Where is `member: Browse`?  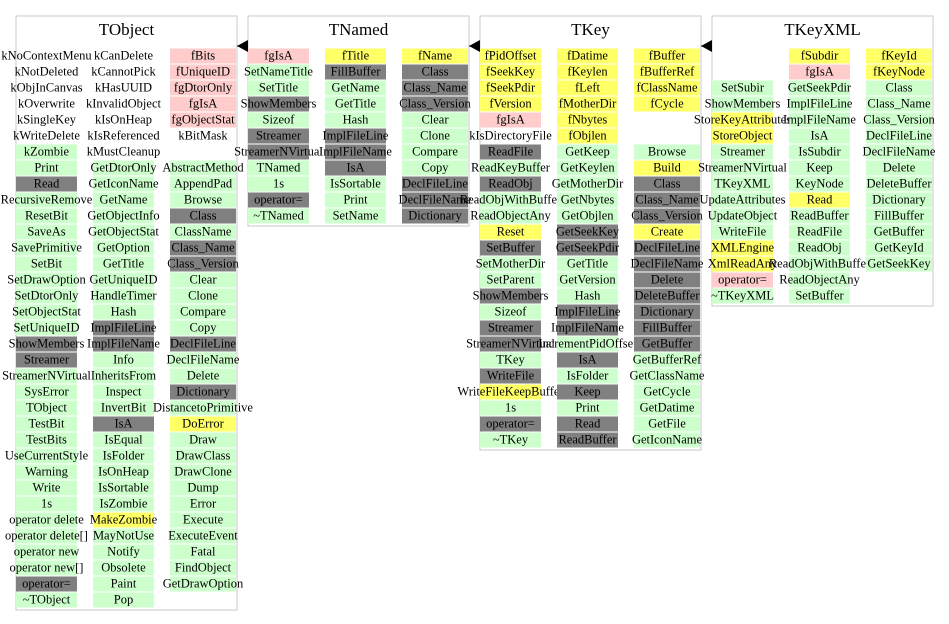
member: Browse is located at coordinates (667, 151).